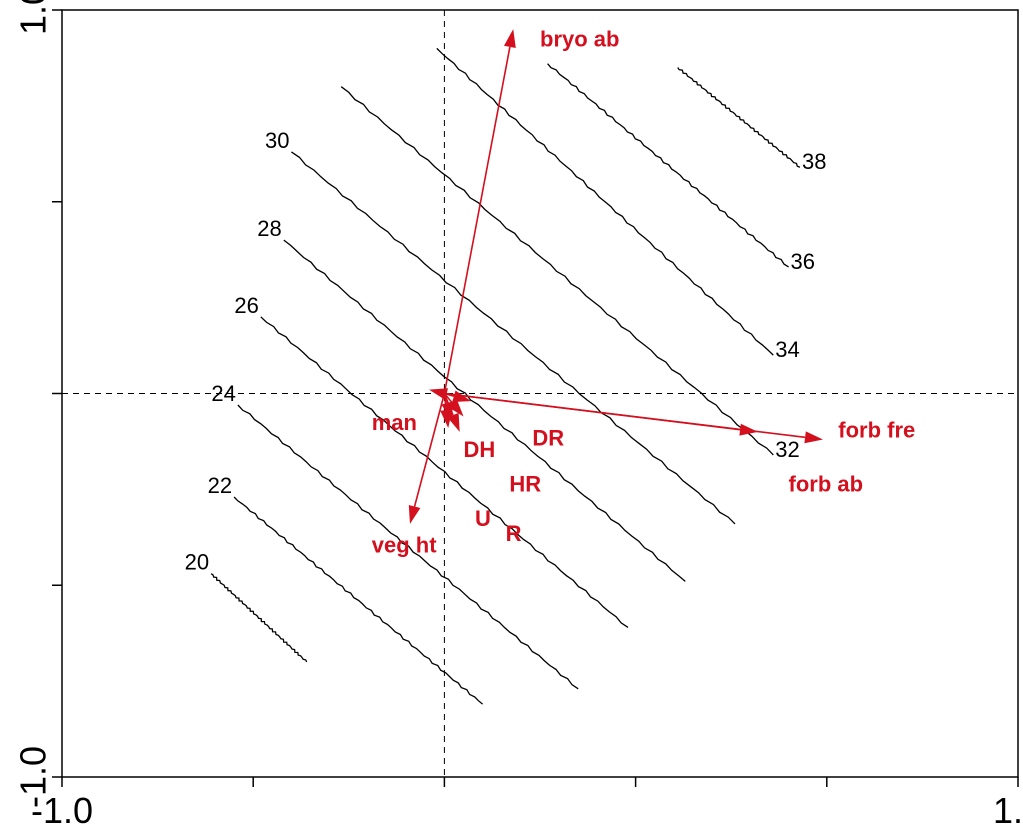  I want to click on arrow-label: forb fre, so click(876, 430).